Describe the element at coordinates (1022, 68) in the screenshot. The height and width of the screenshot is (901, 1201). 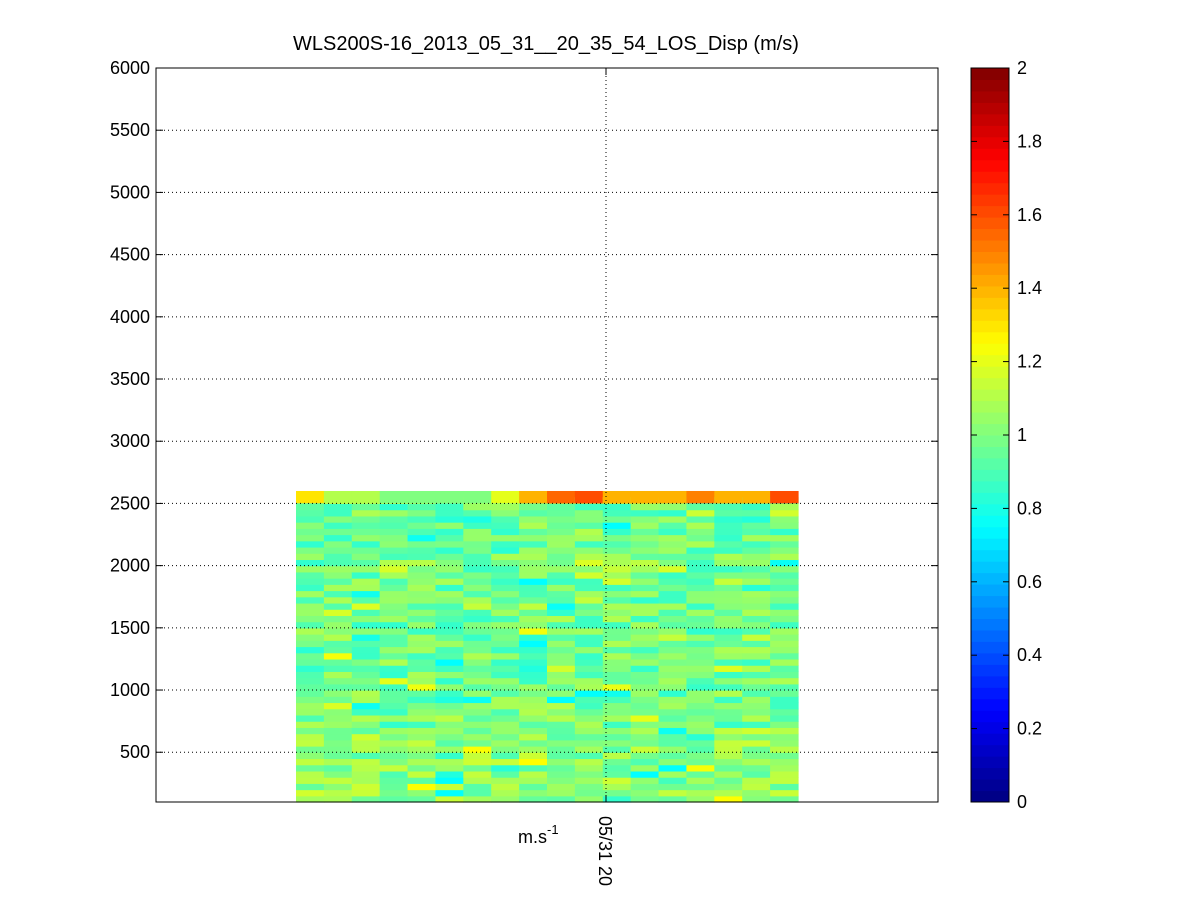
I see `colorbar-tick-label: 2` at that location.